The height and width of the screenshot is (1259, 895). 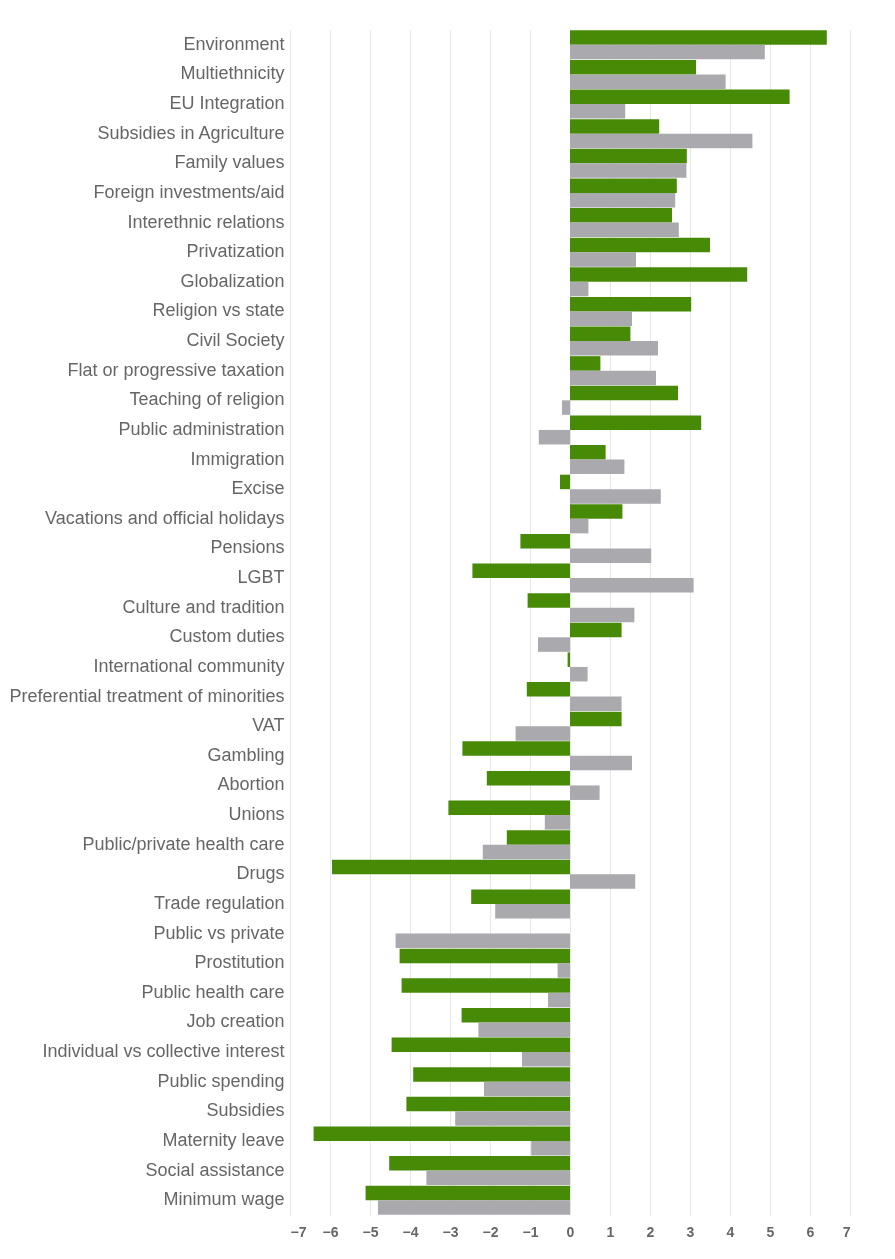 I want to click on y-tick-label: Interethnic relations, so click(x=206, y=221).